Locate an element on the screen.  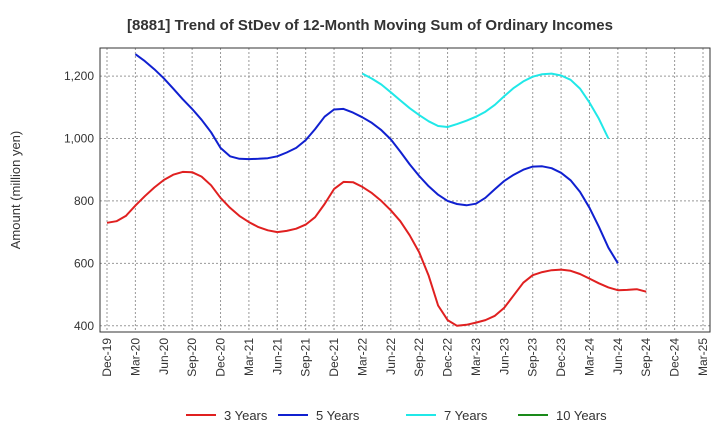
x-tick-label: Dec-20 is located at coordinates (221, 357).